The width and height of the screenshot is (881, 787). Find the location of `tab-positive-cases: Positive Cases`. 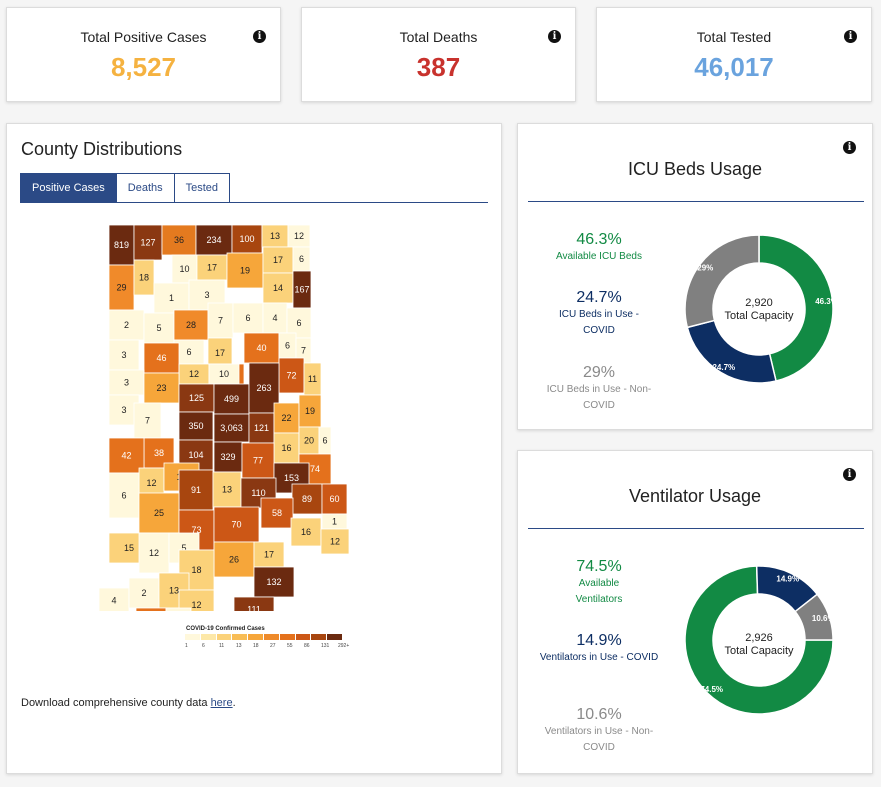

tab-positive-cases: Positive Cases is located at coordinates (68, 188).